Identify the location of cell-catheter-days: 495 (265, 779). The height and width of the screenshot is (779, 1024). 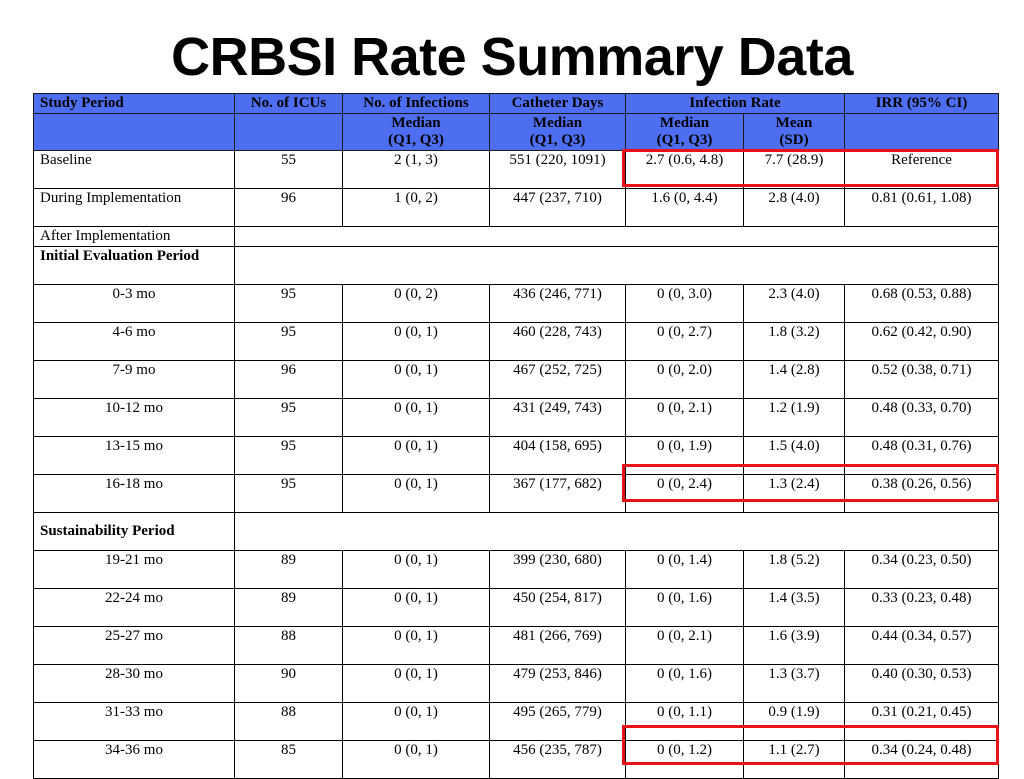
(557, 721).